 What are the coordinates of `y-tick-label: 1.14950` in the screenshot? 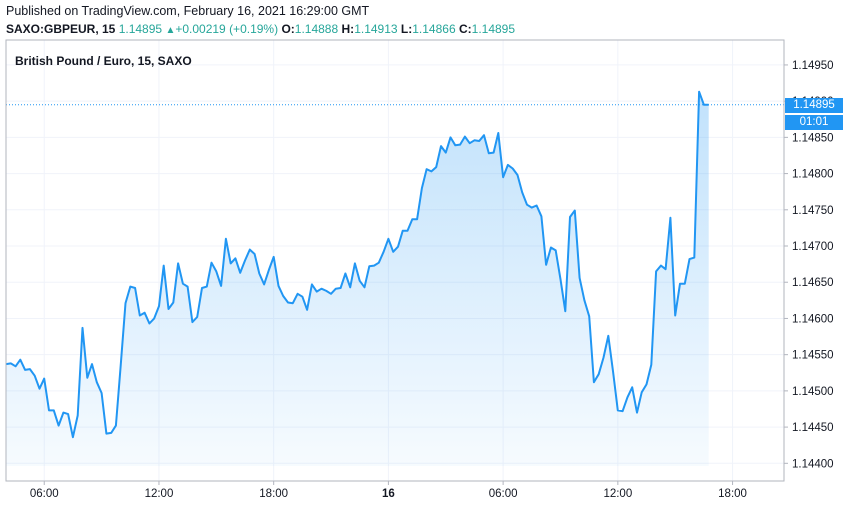 It's located at (813, 66).